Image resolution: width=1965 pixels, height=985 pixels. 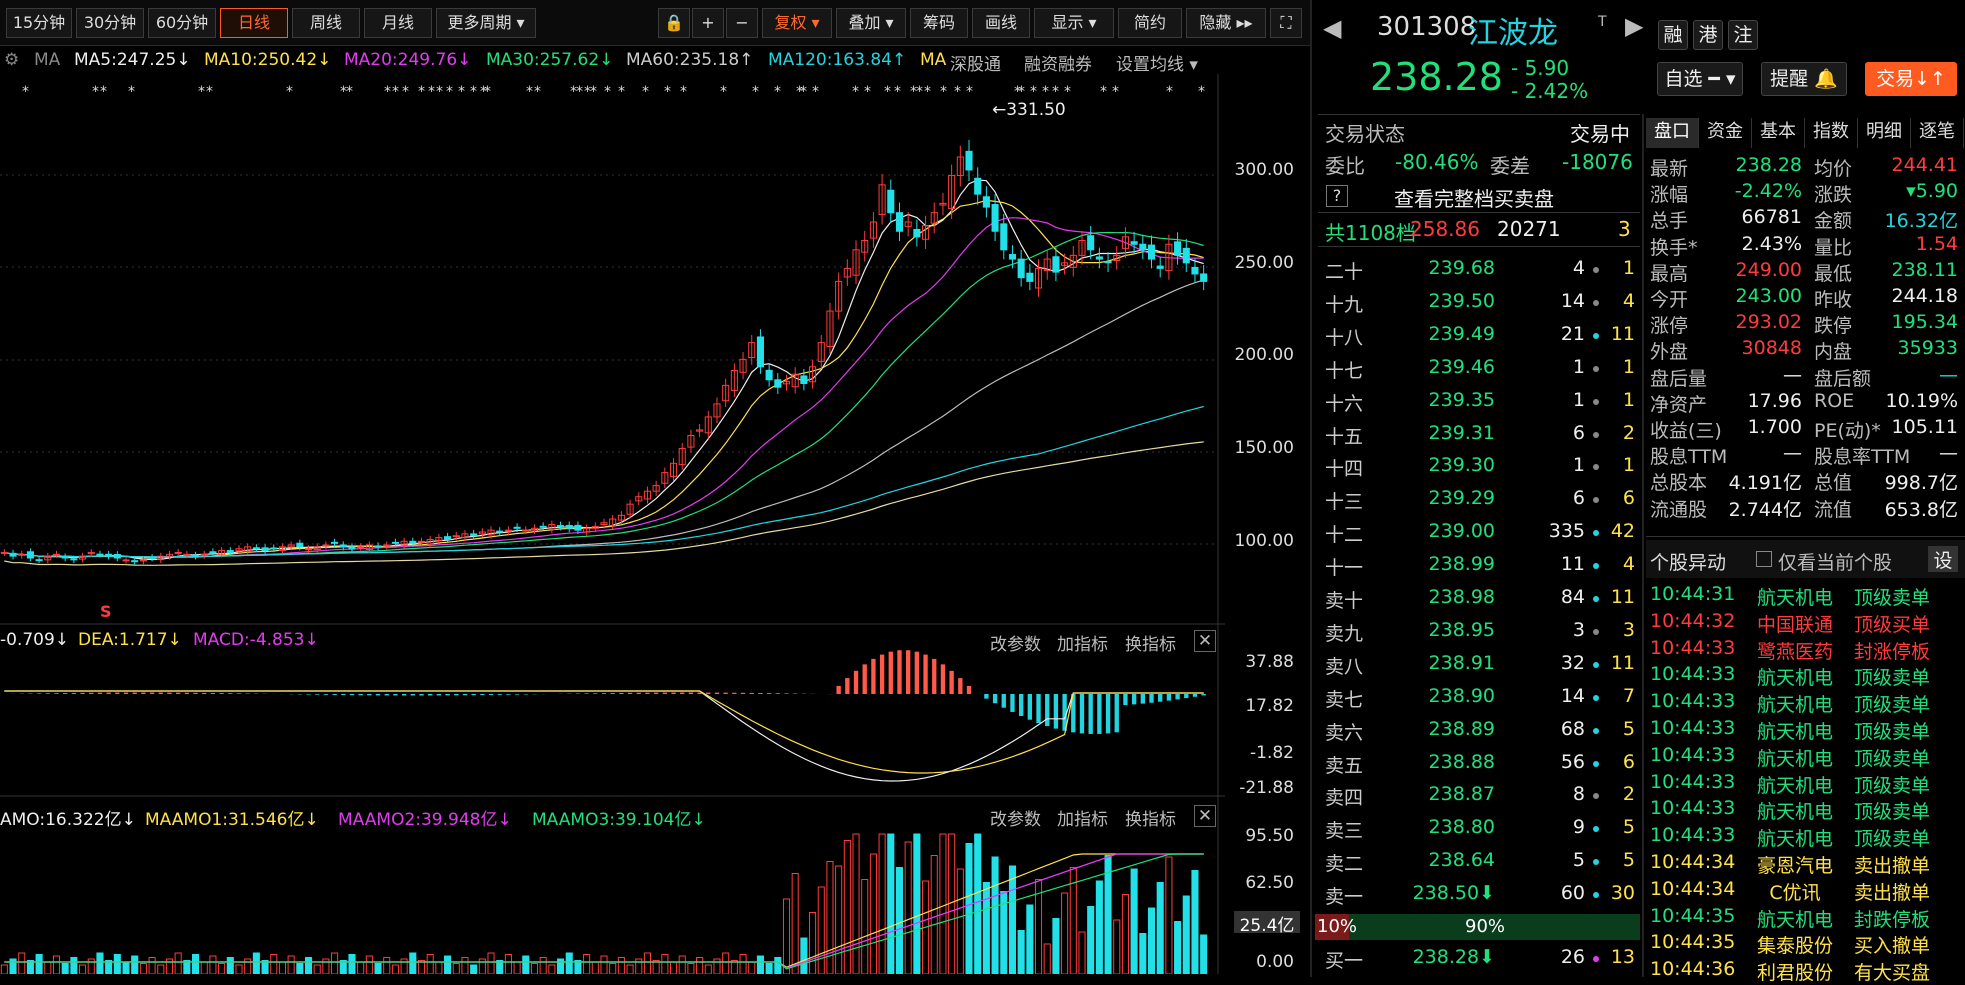 I want to click on event-row: 10:44:36 利君股份 有大买盘, so click(x=1806, y=971).